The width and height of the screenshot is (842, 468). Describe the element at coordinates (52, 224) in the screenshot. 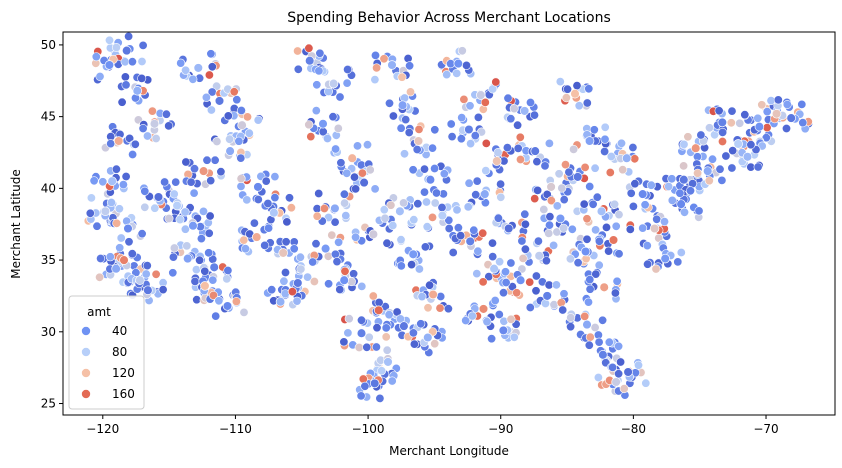

I see `y-axis-ticks: 25 30 35 40 45 50` at that location.